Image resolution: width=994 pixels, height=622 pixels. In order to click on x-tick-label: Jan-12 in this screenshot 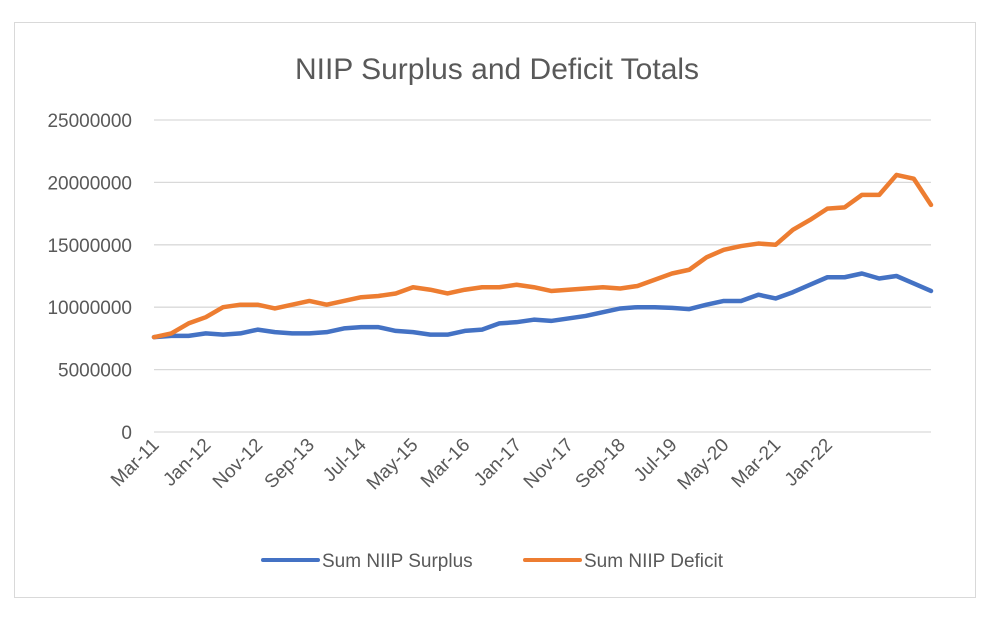, I will do `click(187, 463)`.